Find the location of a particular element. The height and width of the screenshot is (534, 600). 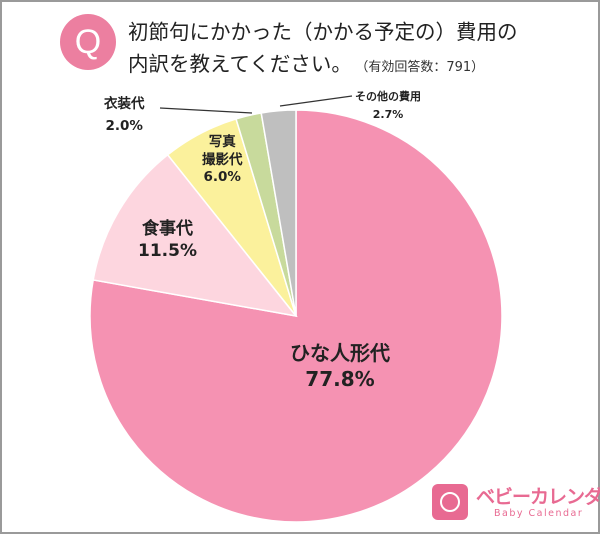

title-line-2: 内訳を教えてください。 is located at coordinates (240, 64).